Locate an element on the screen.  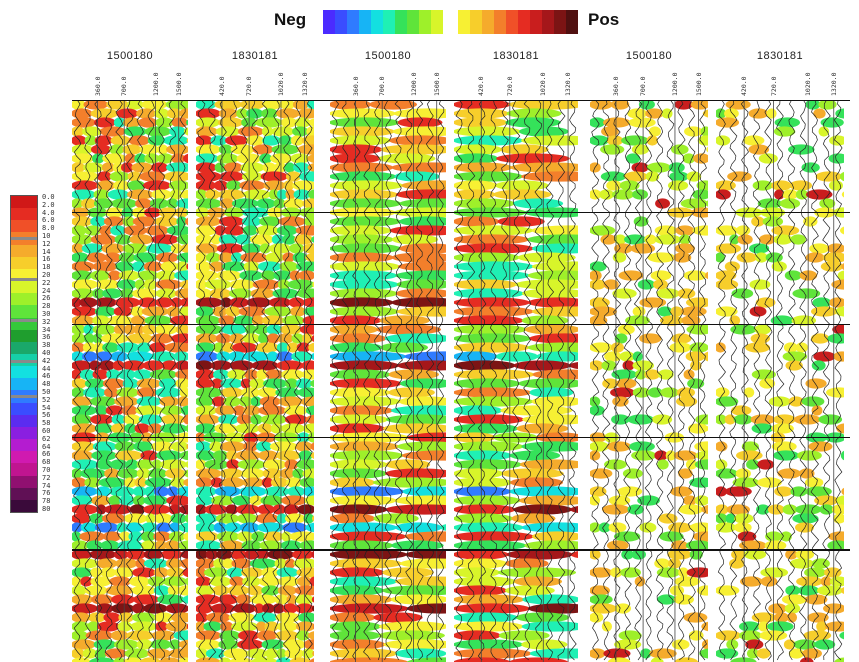
colorbar-tick-label: 50 is located at coordinates (46, 392).